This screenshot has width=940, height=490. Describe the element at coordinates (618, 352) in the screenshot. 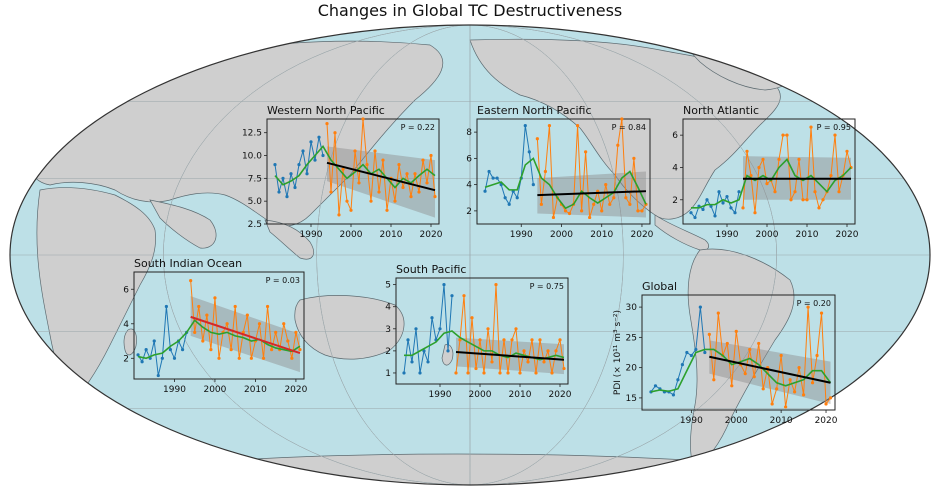

I see `y-axis-label: PDI (× 10¹¹ m³ s⁻²)` at that location.